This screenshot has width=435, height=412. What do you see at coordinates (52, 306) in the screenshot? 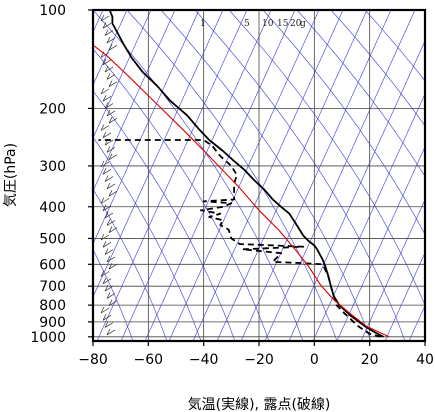
I see `y-tick-label: 800` at bounding box center [52, 306].